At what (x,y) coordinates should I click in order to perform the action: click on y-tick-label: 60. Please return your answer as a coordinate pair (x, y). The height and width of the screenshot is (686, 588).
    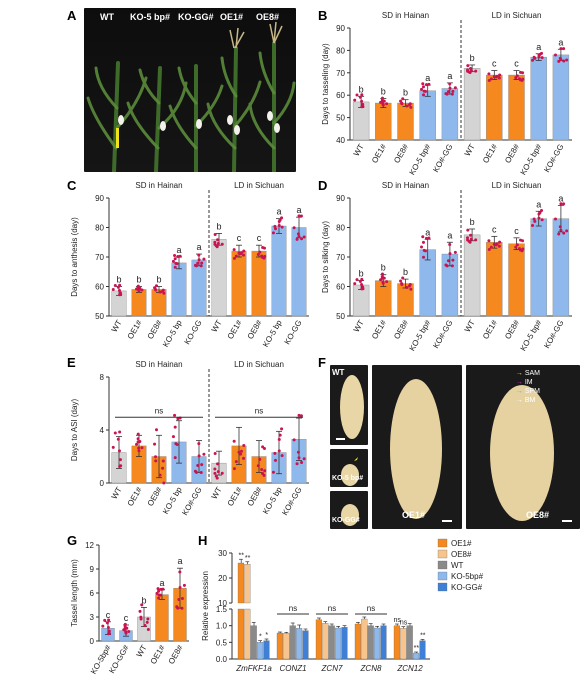
    Looking at the image, I should click on (340, 95).